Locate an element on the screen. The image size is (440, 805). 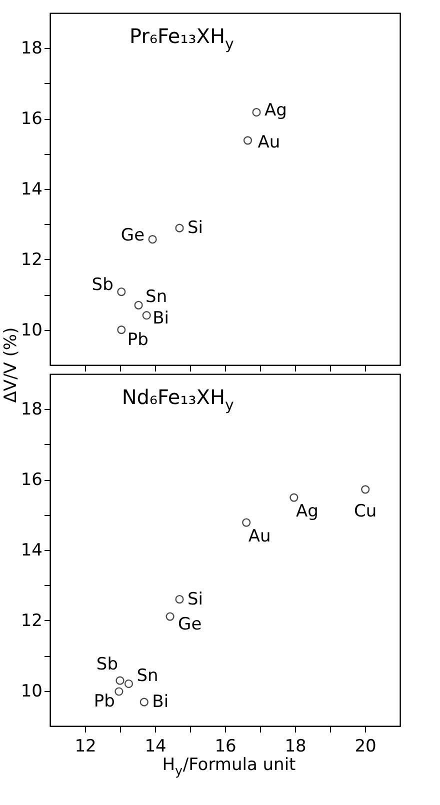
x-tick-label: 18 is located at coordinates (295, 746).